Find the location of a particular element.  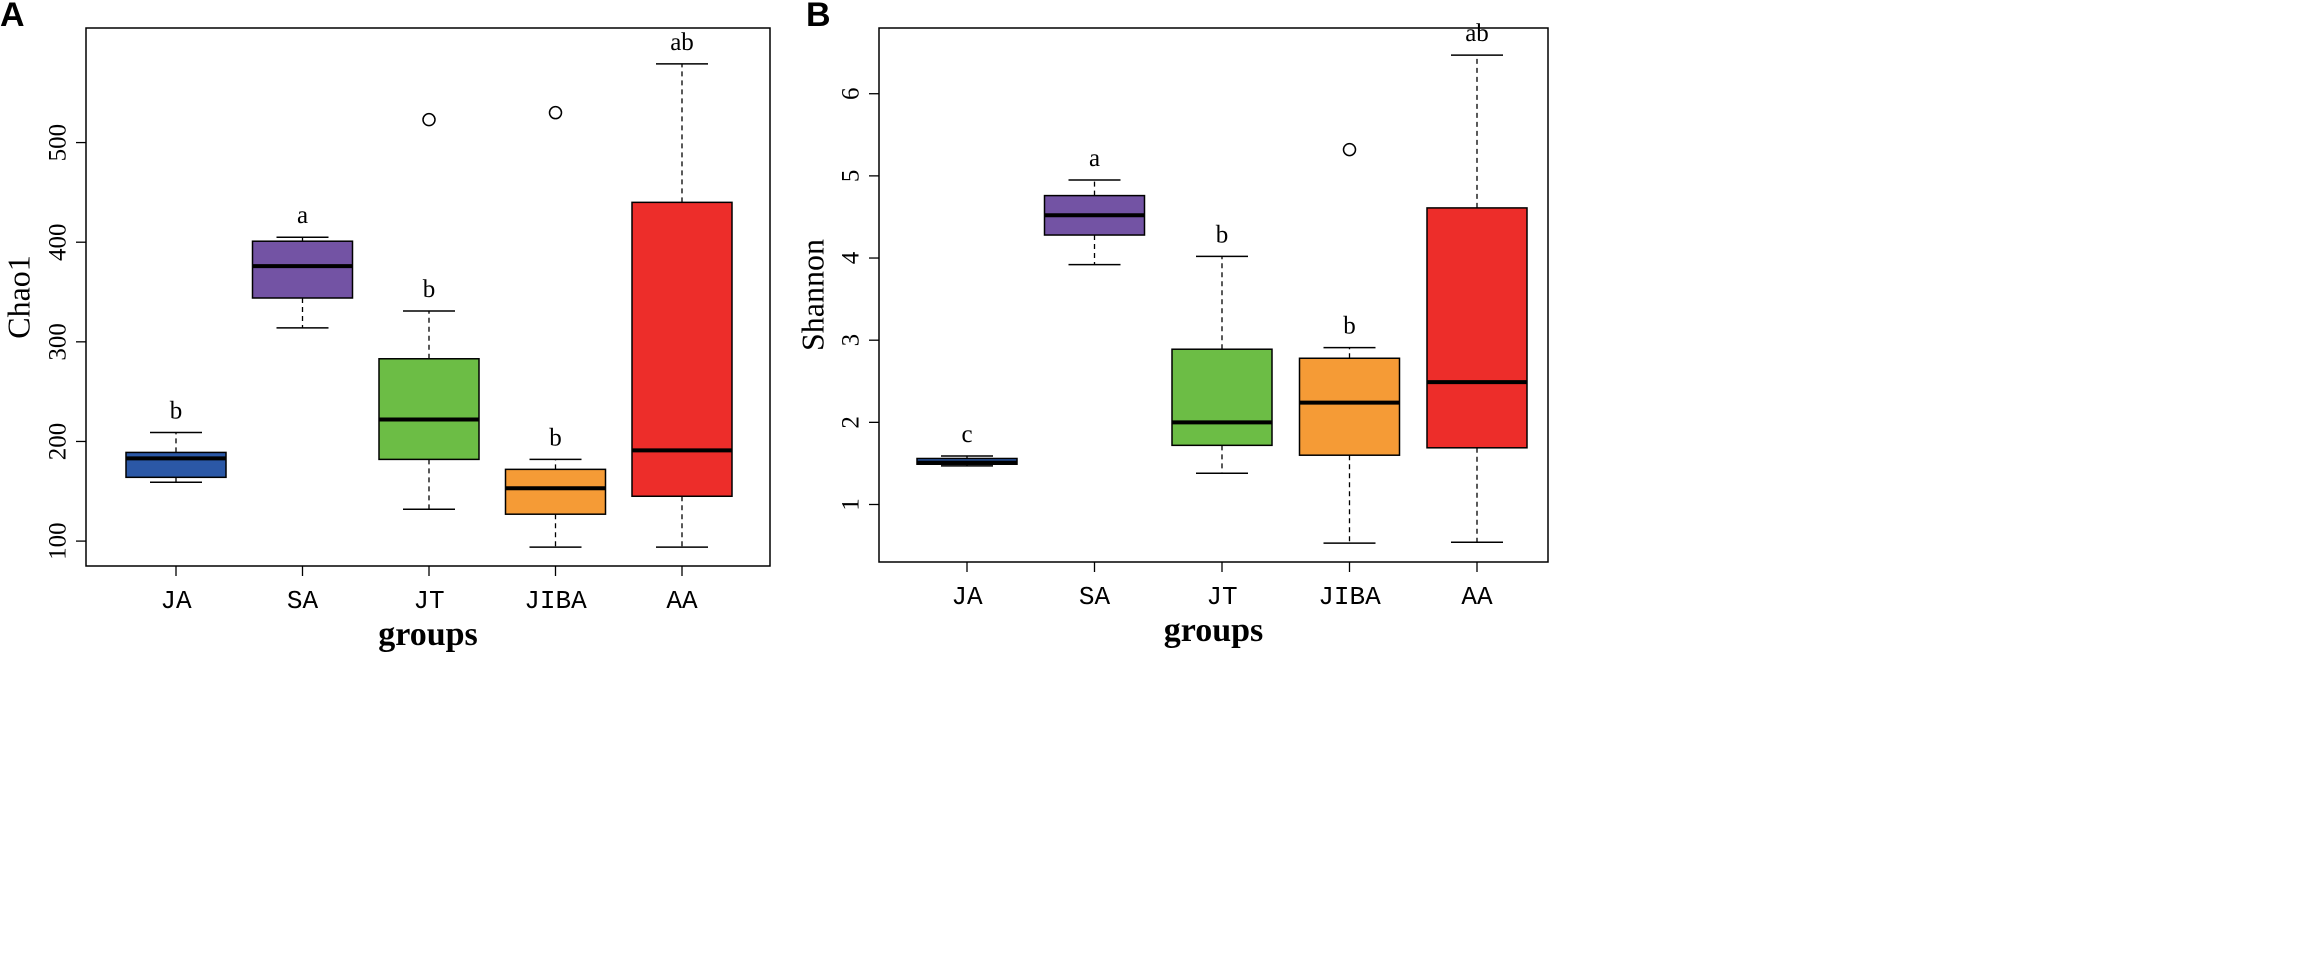

y-tick-label: 500 is located at coordinates (58, 143).